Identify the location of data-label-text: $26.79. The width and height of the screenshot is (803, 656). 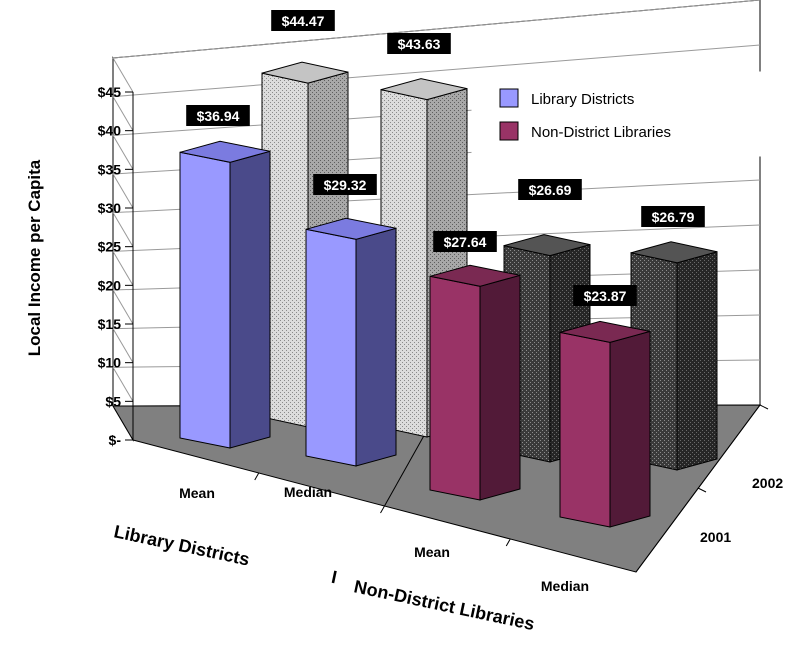
(673, 217).